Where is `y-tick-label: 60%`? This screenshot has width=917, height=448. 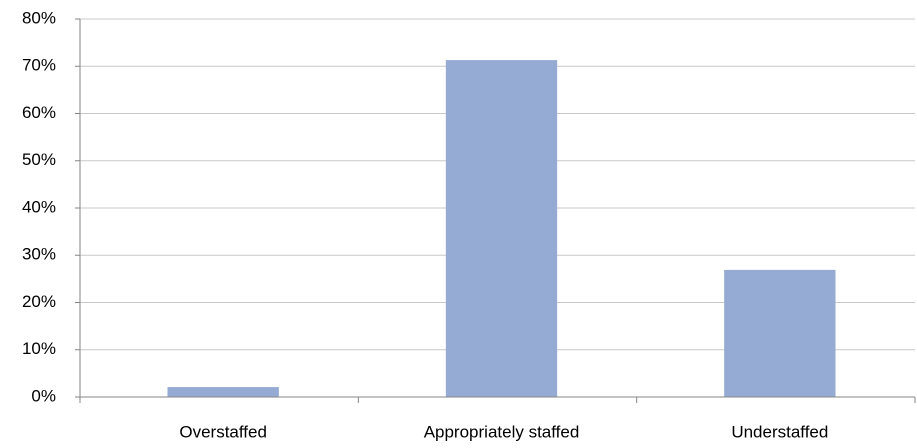 y-tick-label: 60% is located at coordinates (39, 112).